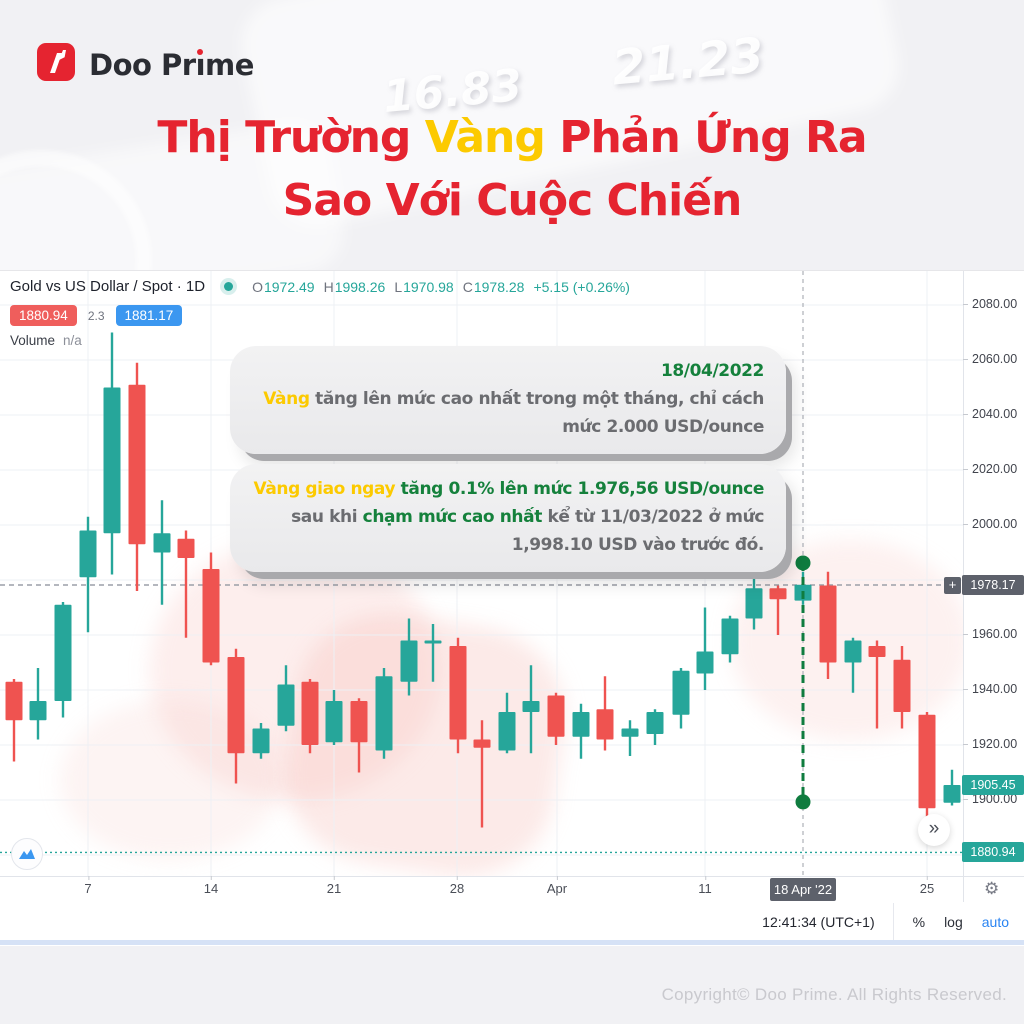 The height and width of the screenshot is (1024, 1024). I want to click on text-segment: tăng 0.1% lên mức 1.976,56 USD/ounce, so click(580, 489).